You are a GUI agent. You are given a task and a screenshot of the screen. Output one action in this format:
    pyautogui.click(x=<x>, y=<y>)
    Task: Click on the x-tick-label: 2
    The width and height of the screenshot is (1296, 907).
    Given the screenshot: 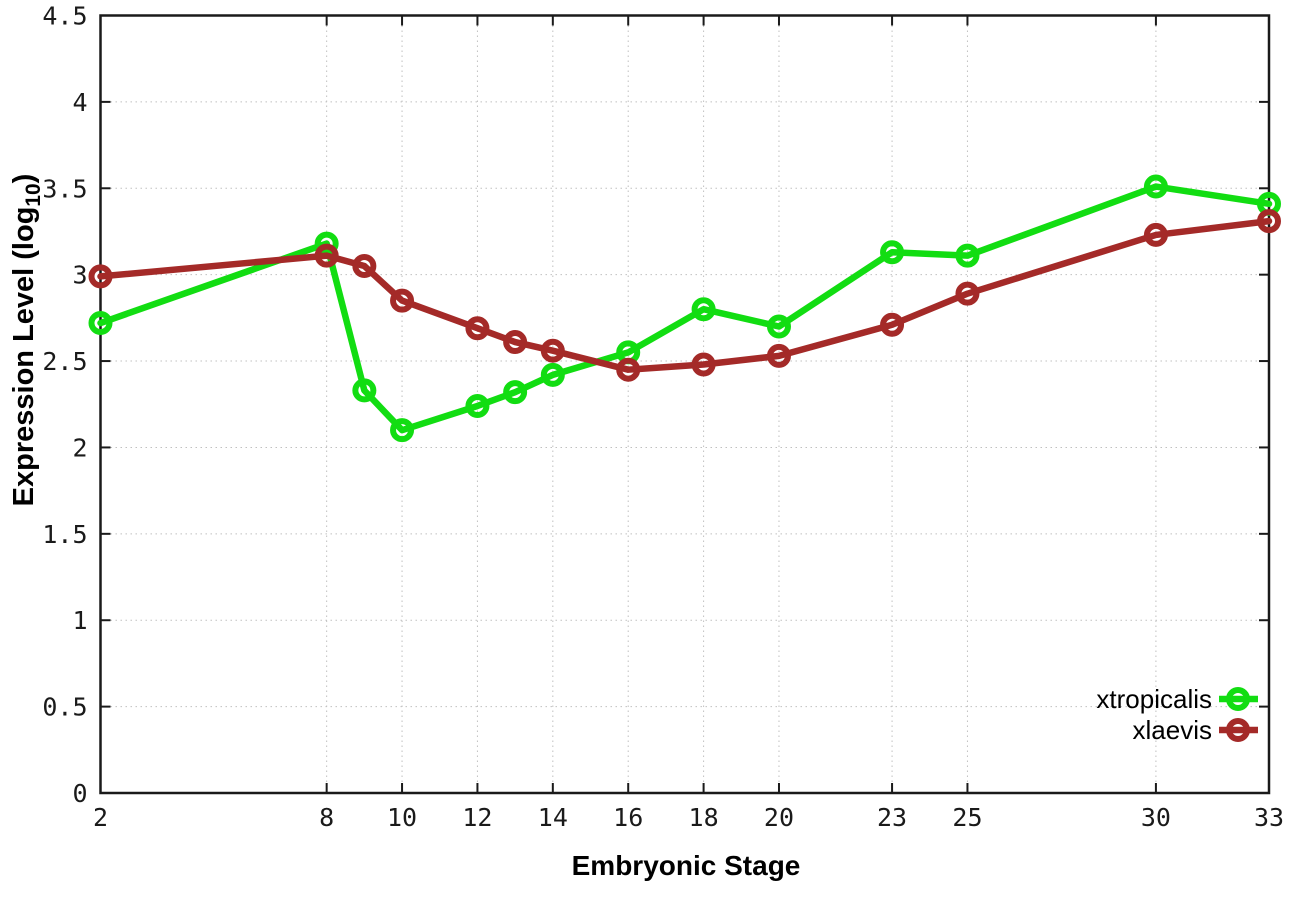 What is the action you would take?
    pyautogui.click(x=100, y=817)
    